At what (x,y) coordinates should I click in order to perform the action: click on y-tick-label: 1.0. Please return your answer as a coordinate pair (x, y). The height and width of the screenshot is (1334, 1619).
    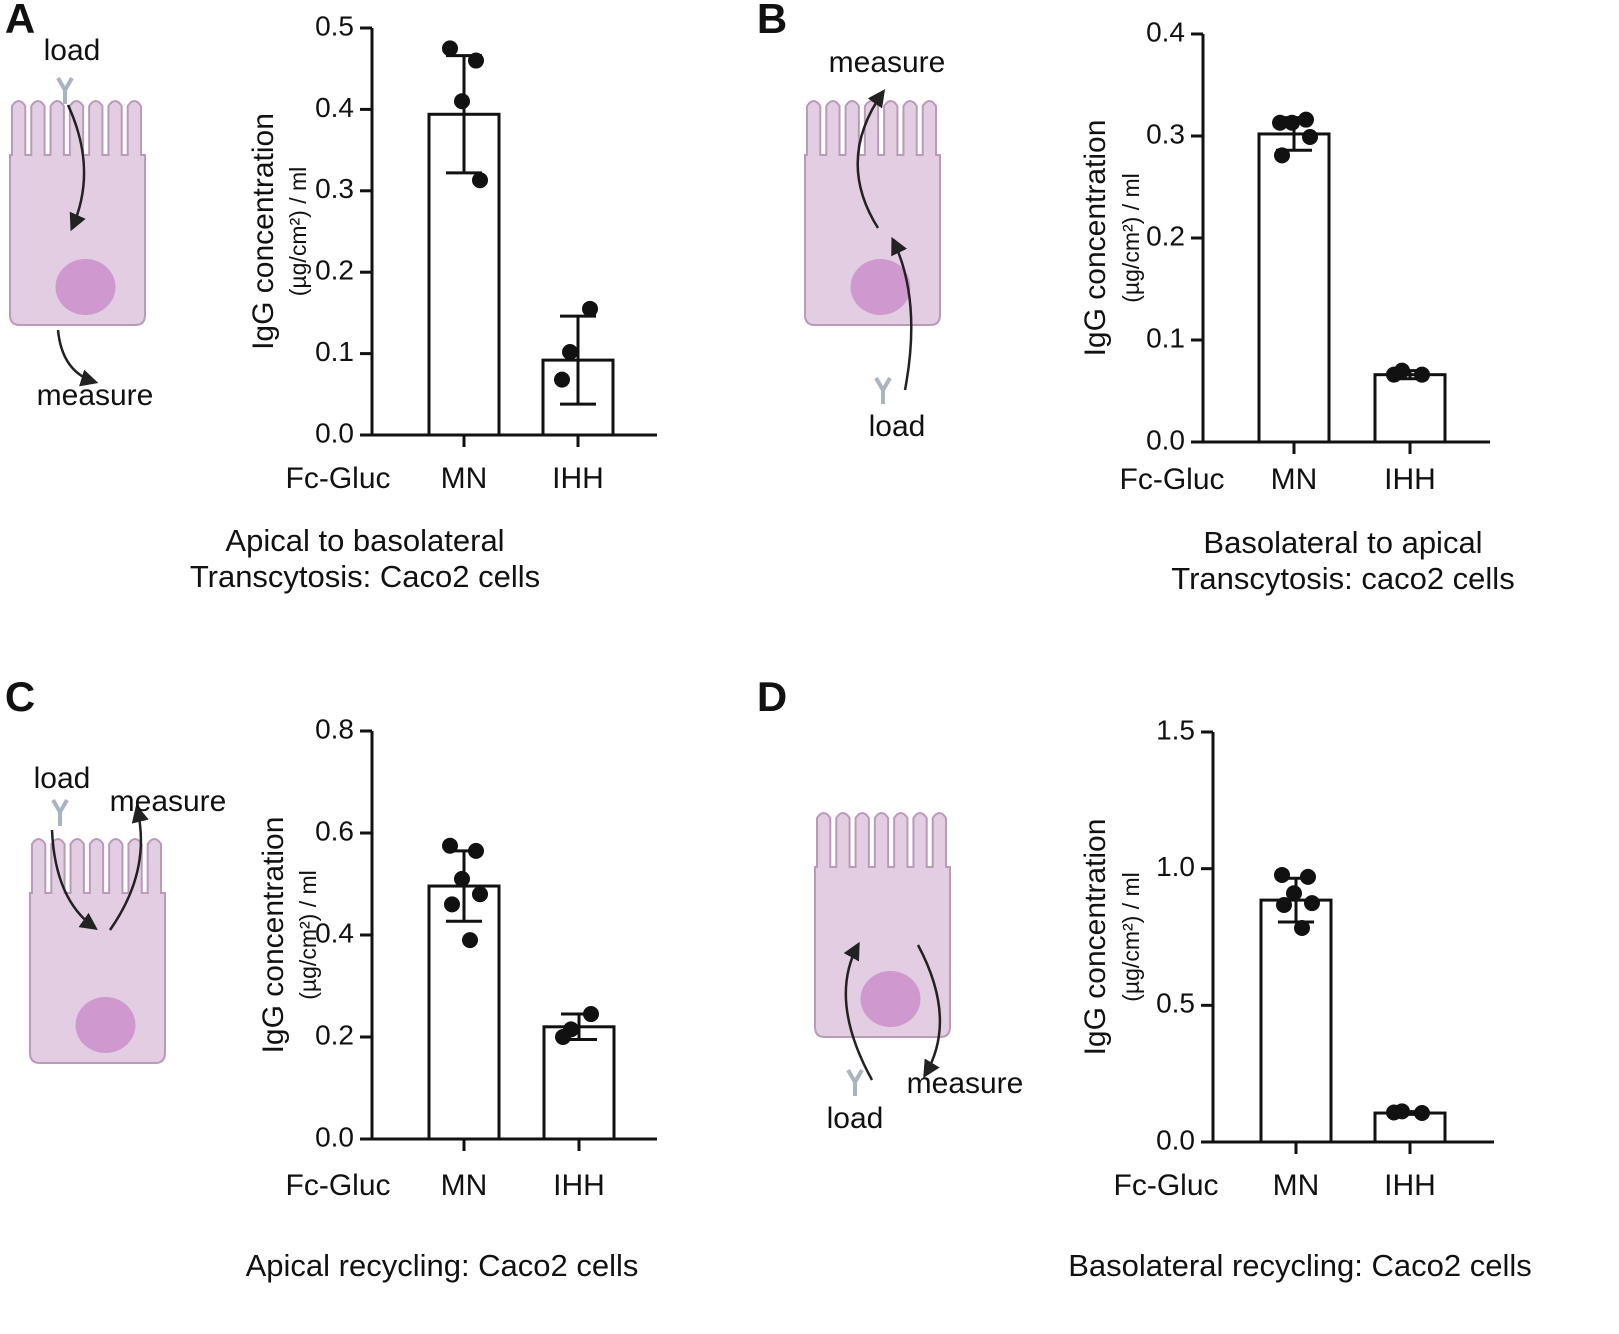
    Looking at the image, I should click on (1175, 866).